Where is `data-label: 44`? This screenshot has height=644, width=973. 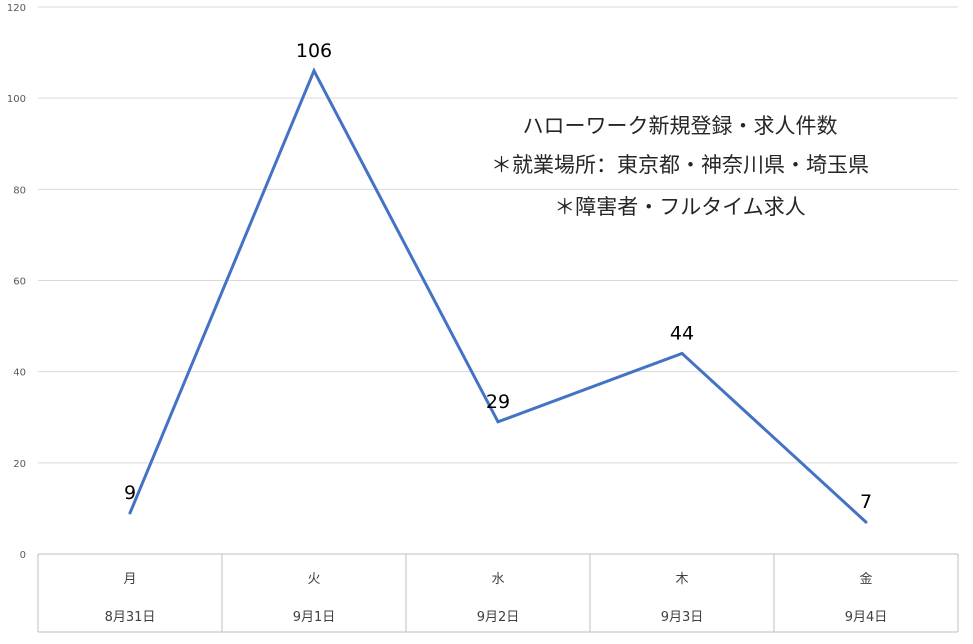
data-label: 44 is located at coordinates (682, 333).